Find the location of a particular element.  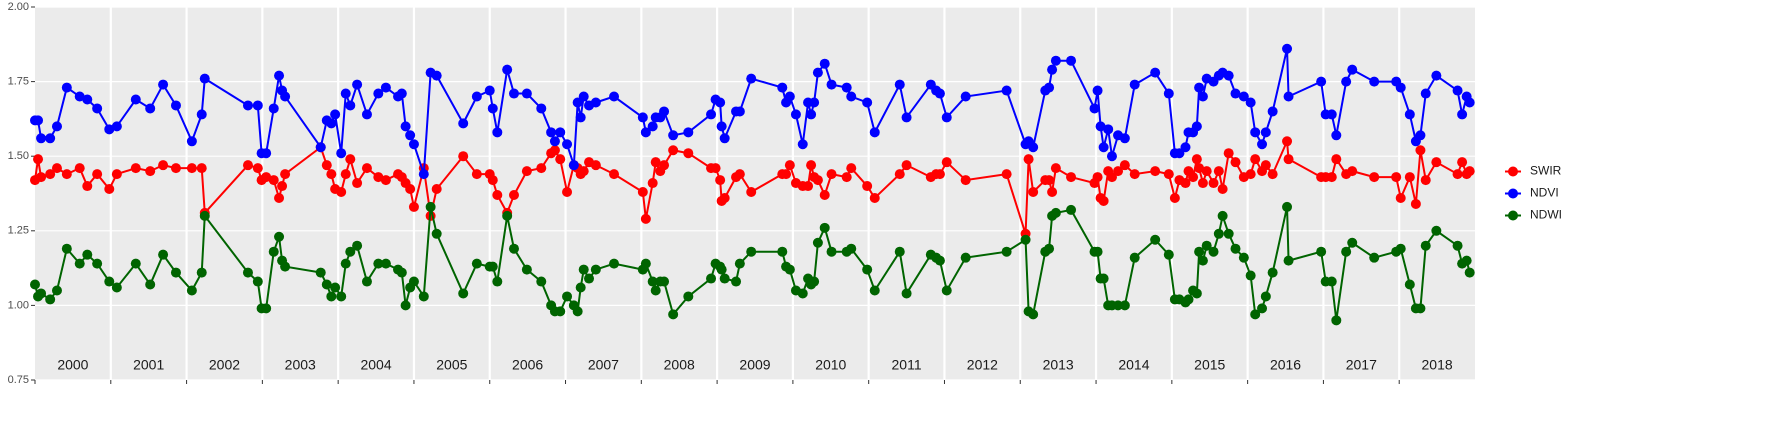

year-label: 2003 is located at coordinates (300, 365).